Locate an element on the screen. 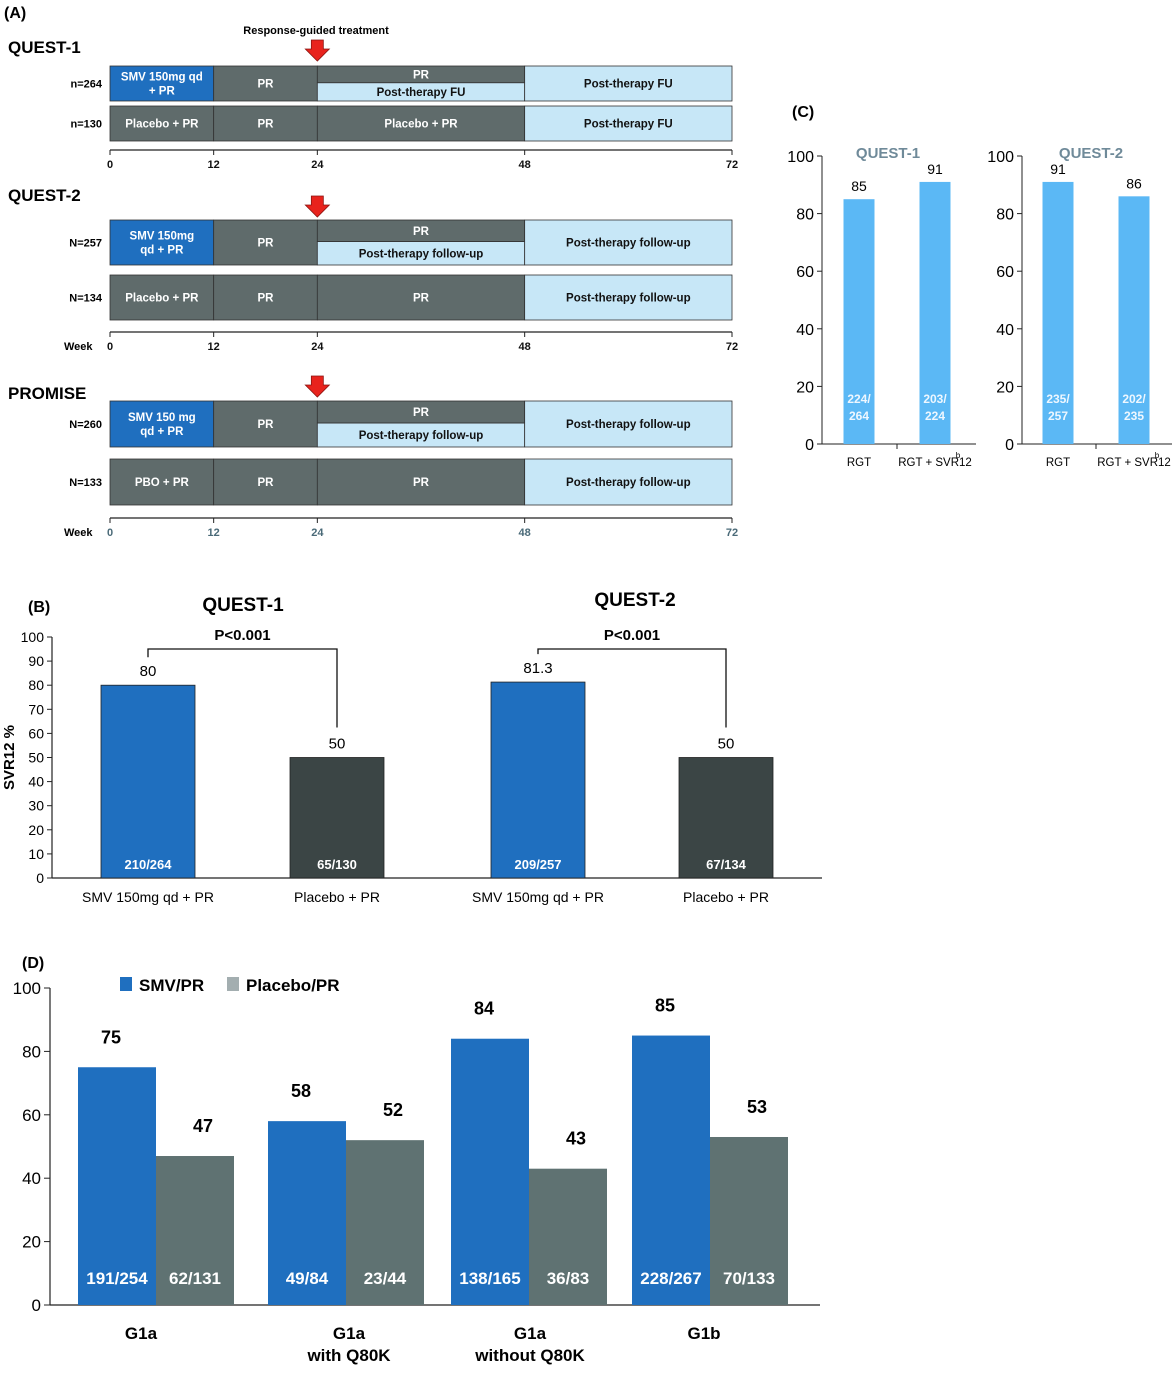 Image resolution: width=1172 pixels, height=1374 pixels. segment-label: Placebo + PR is located at coordinates (421, 125).